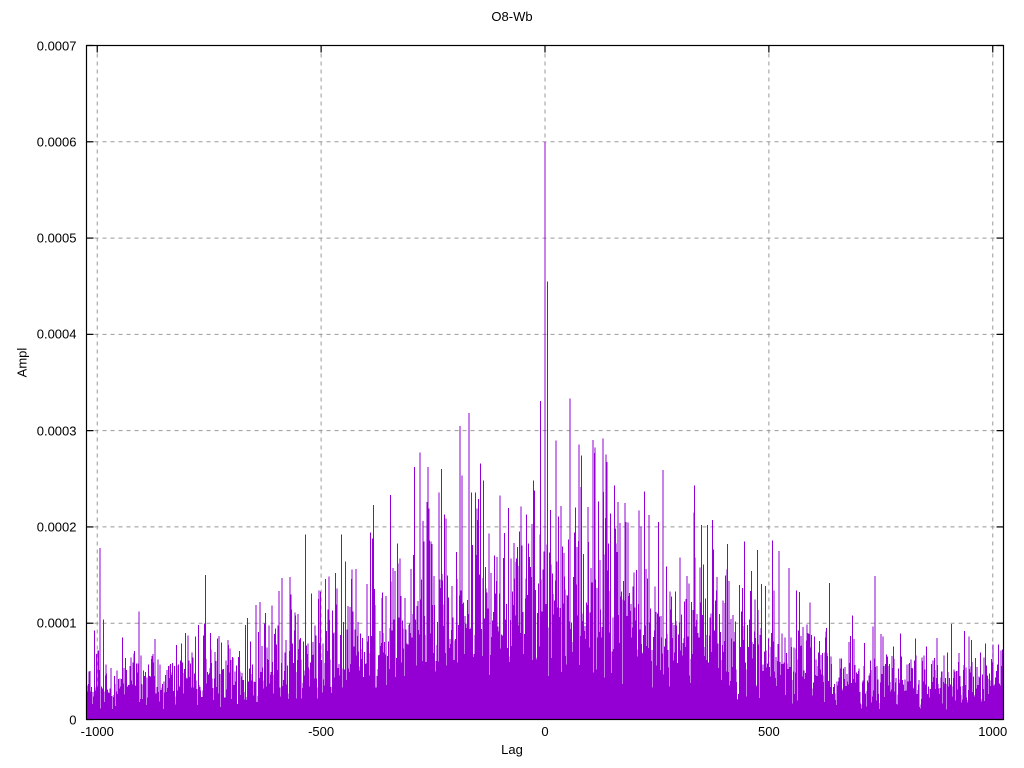  What do you see at coordinates (545, 731) in the screenshot?
I see `x-tick-label: 0` at bounding box center [545, 731].